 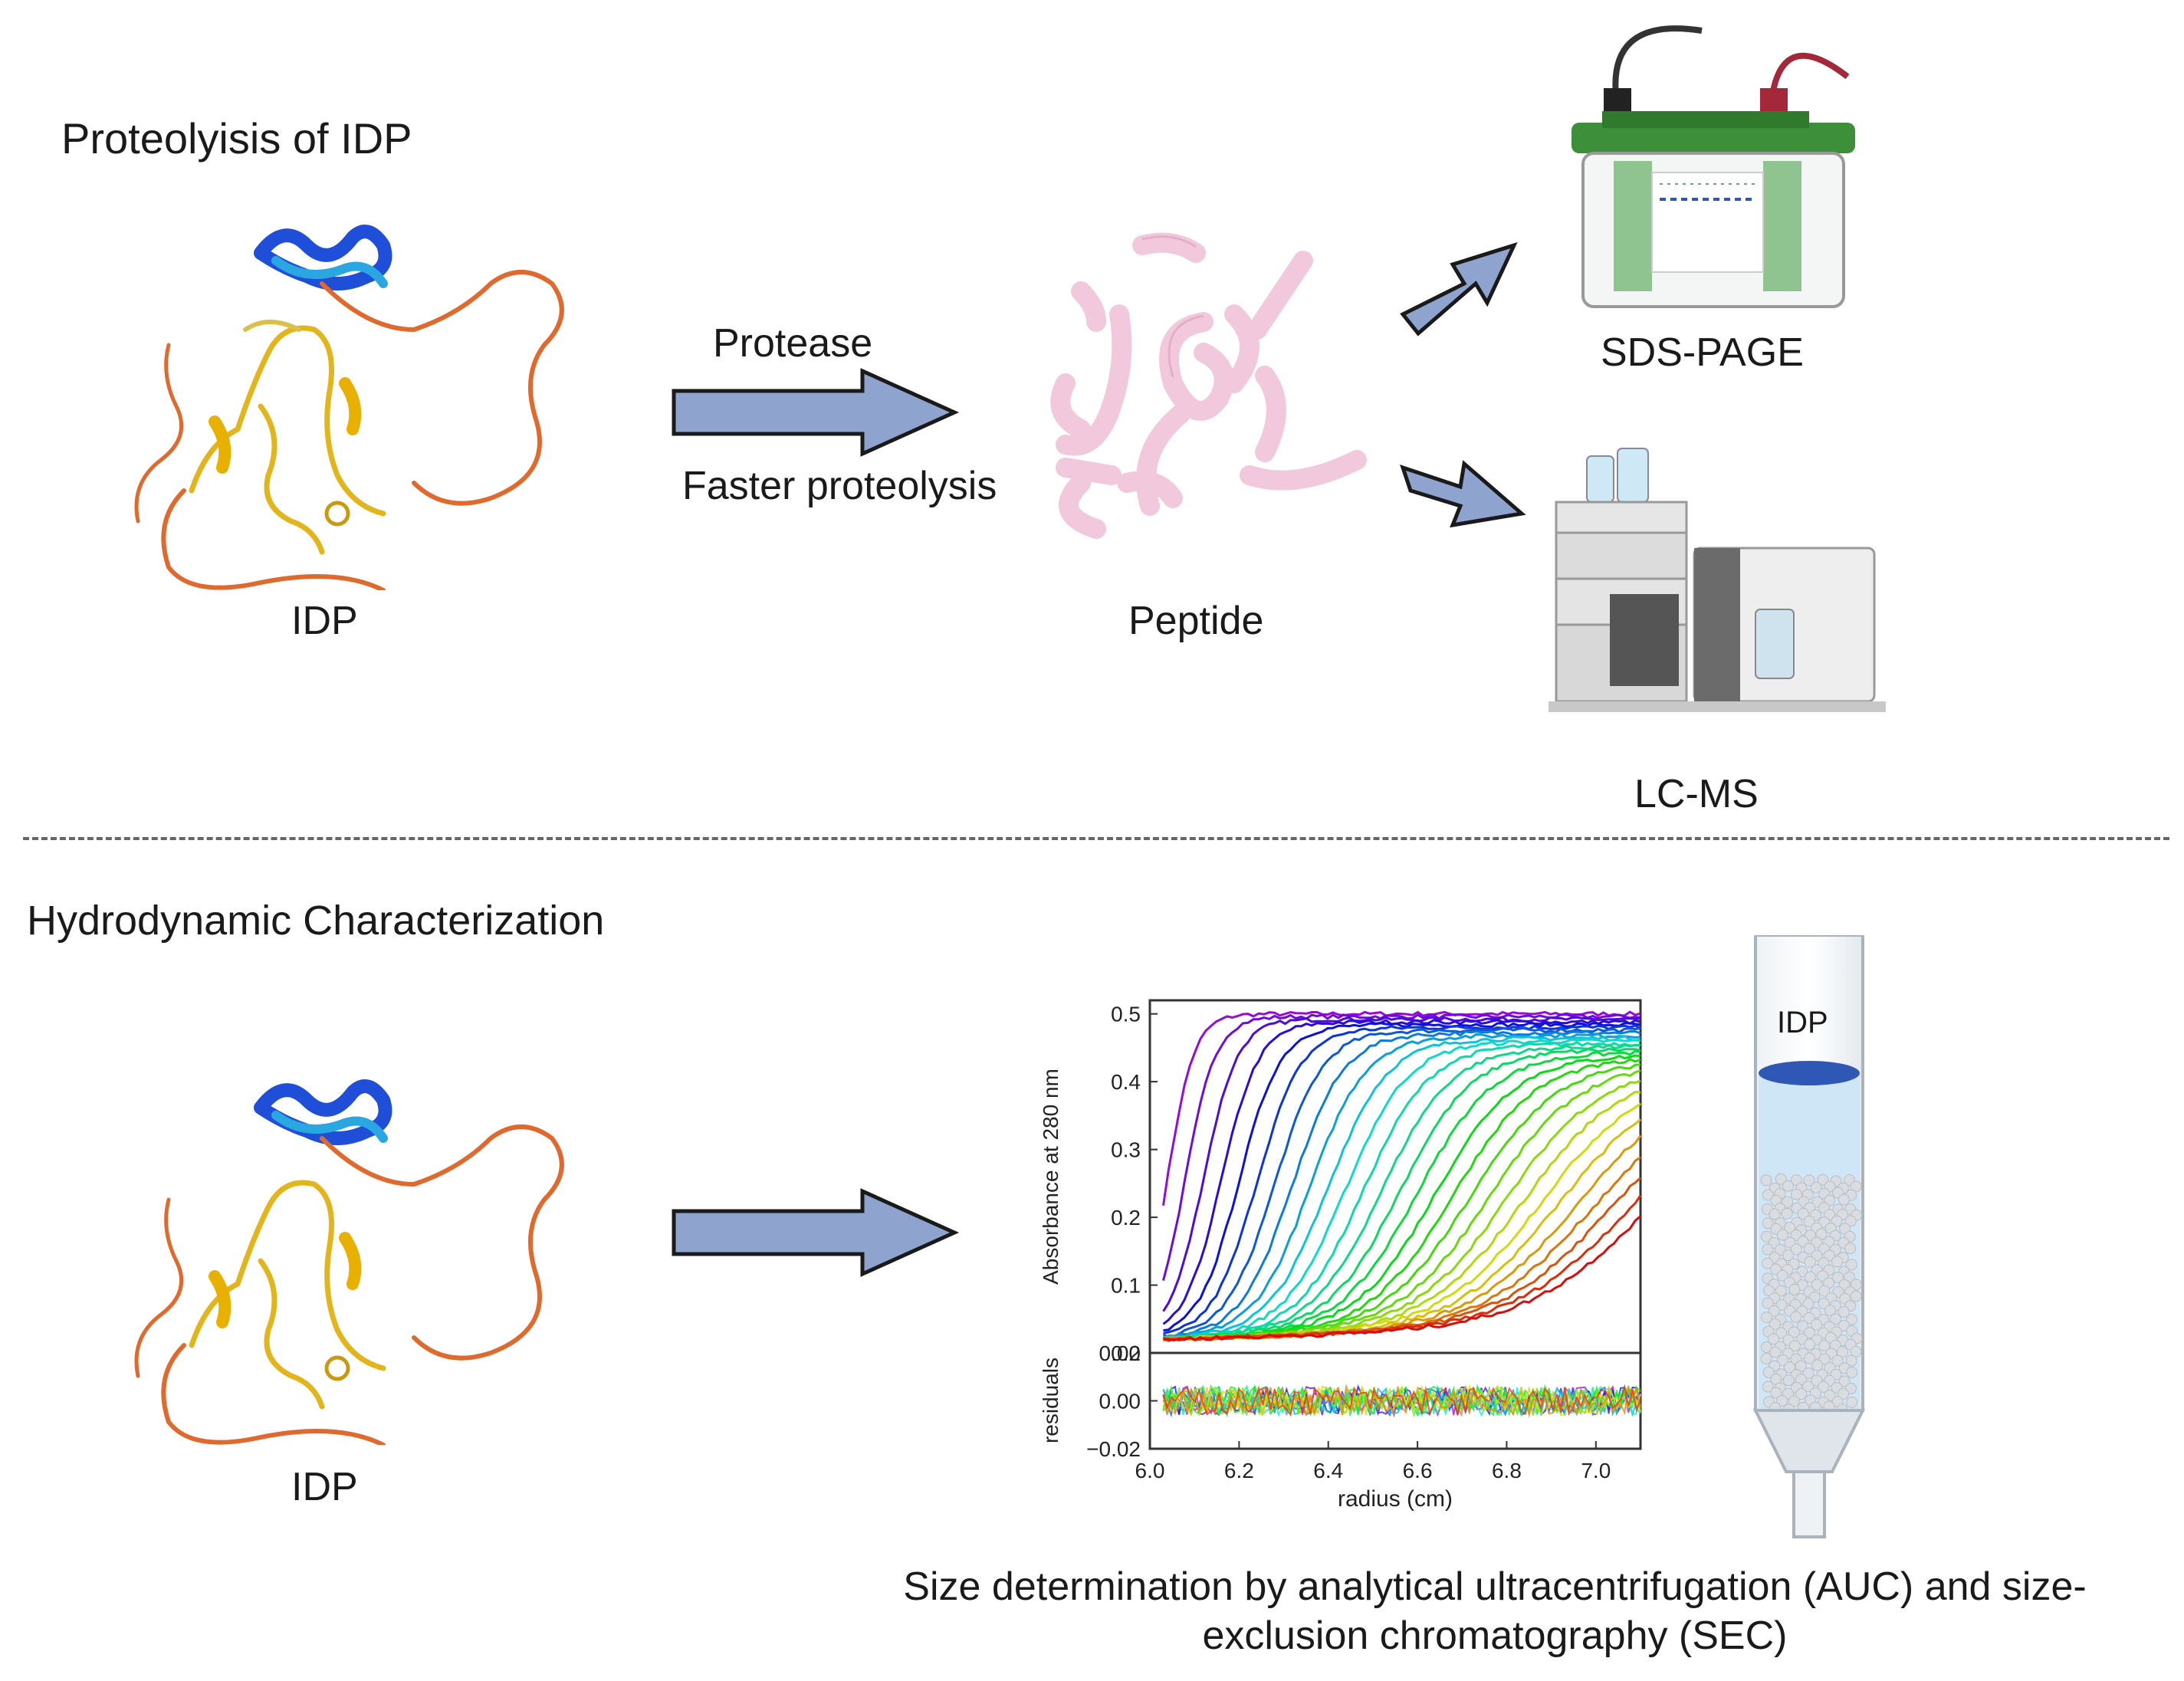 I want to click on idp-structure-top, so click(x=349, y=408).